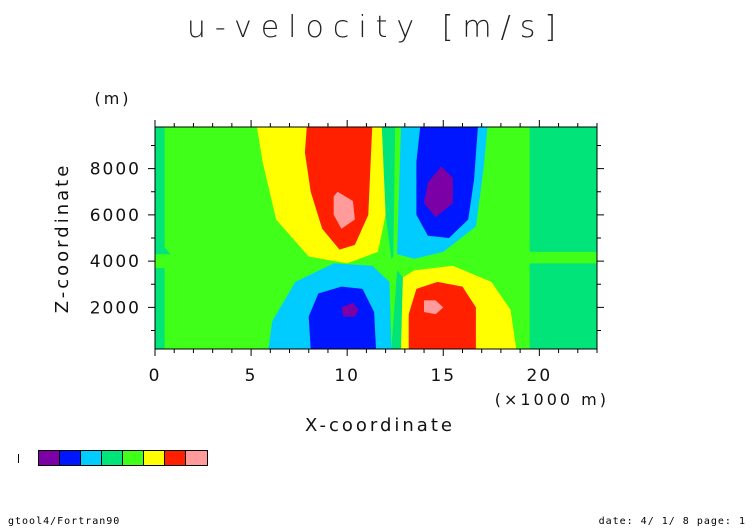 The image size is (752, 532). Describe the element at coordinates (115, 262) in the screenshot. I see `y-tick-label: 4000` at that location.